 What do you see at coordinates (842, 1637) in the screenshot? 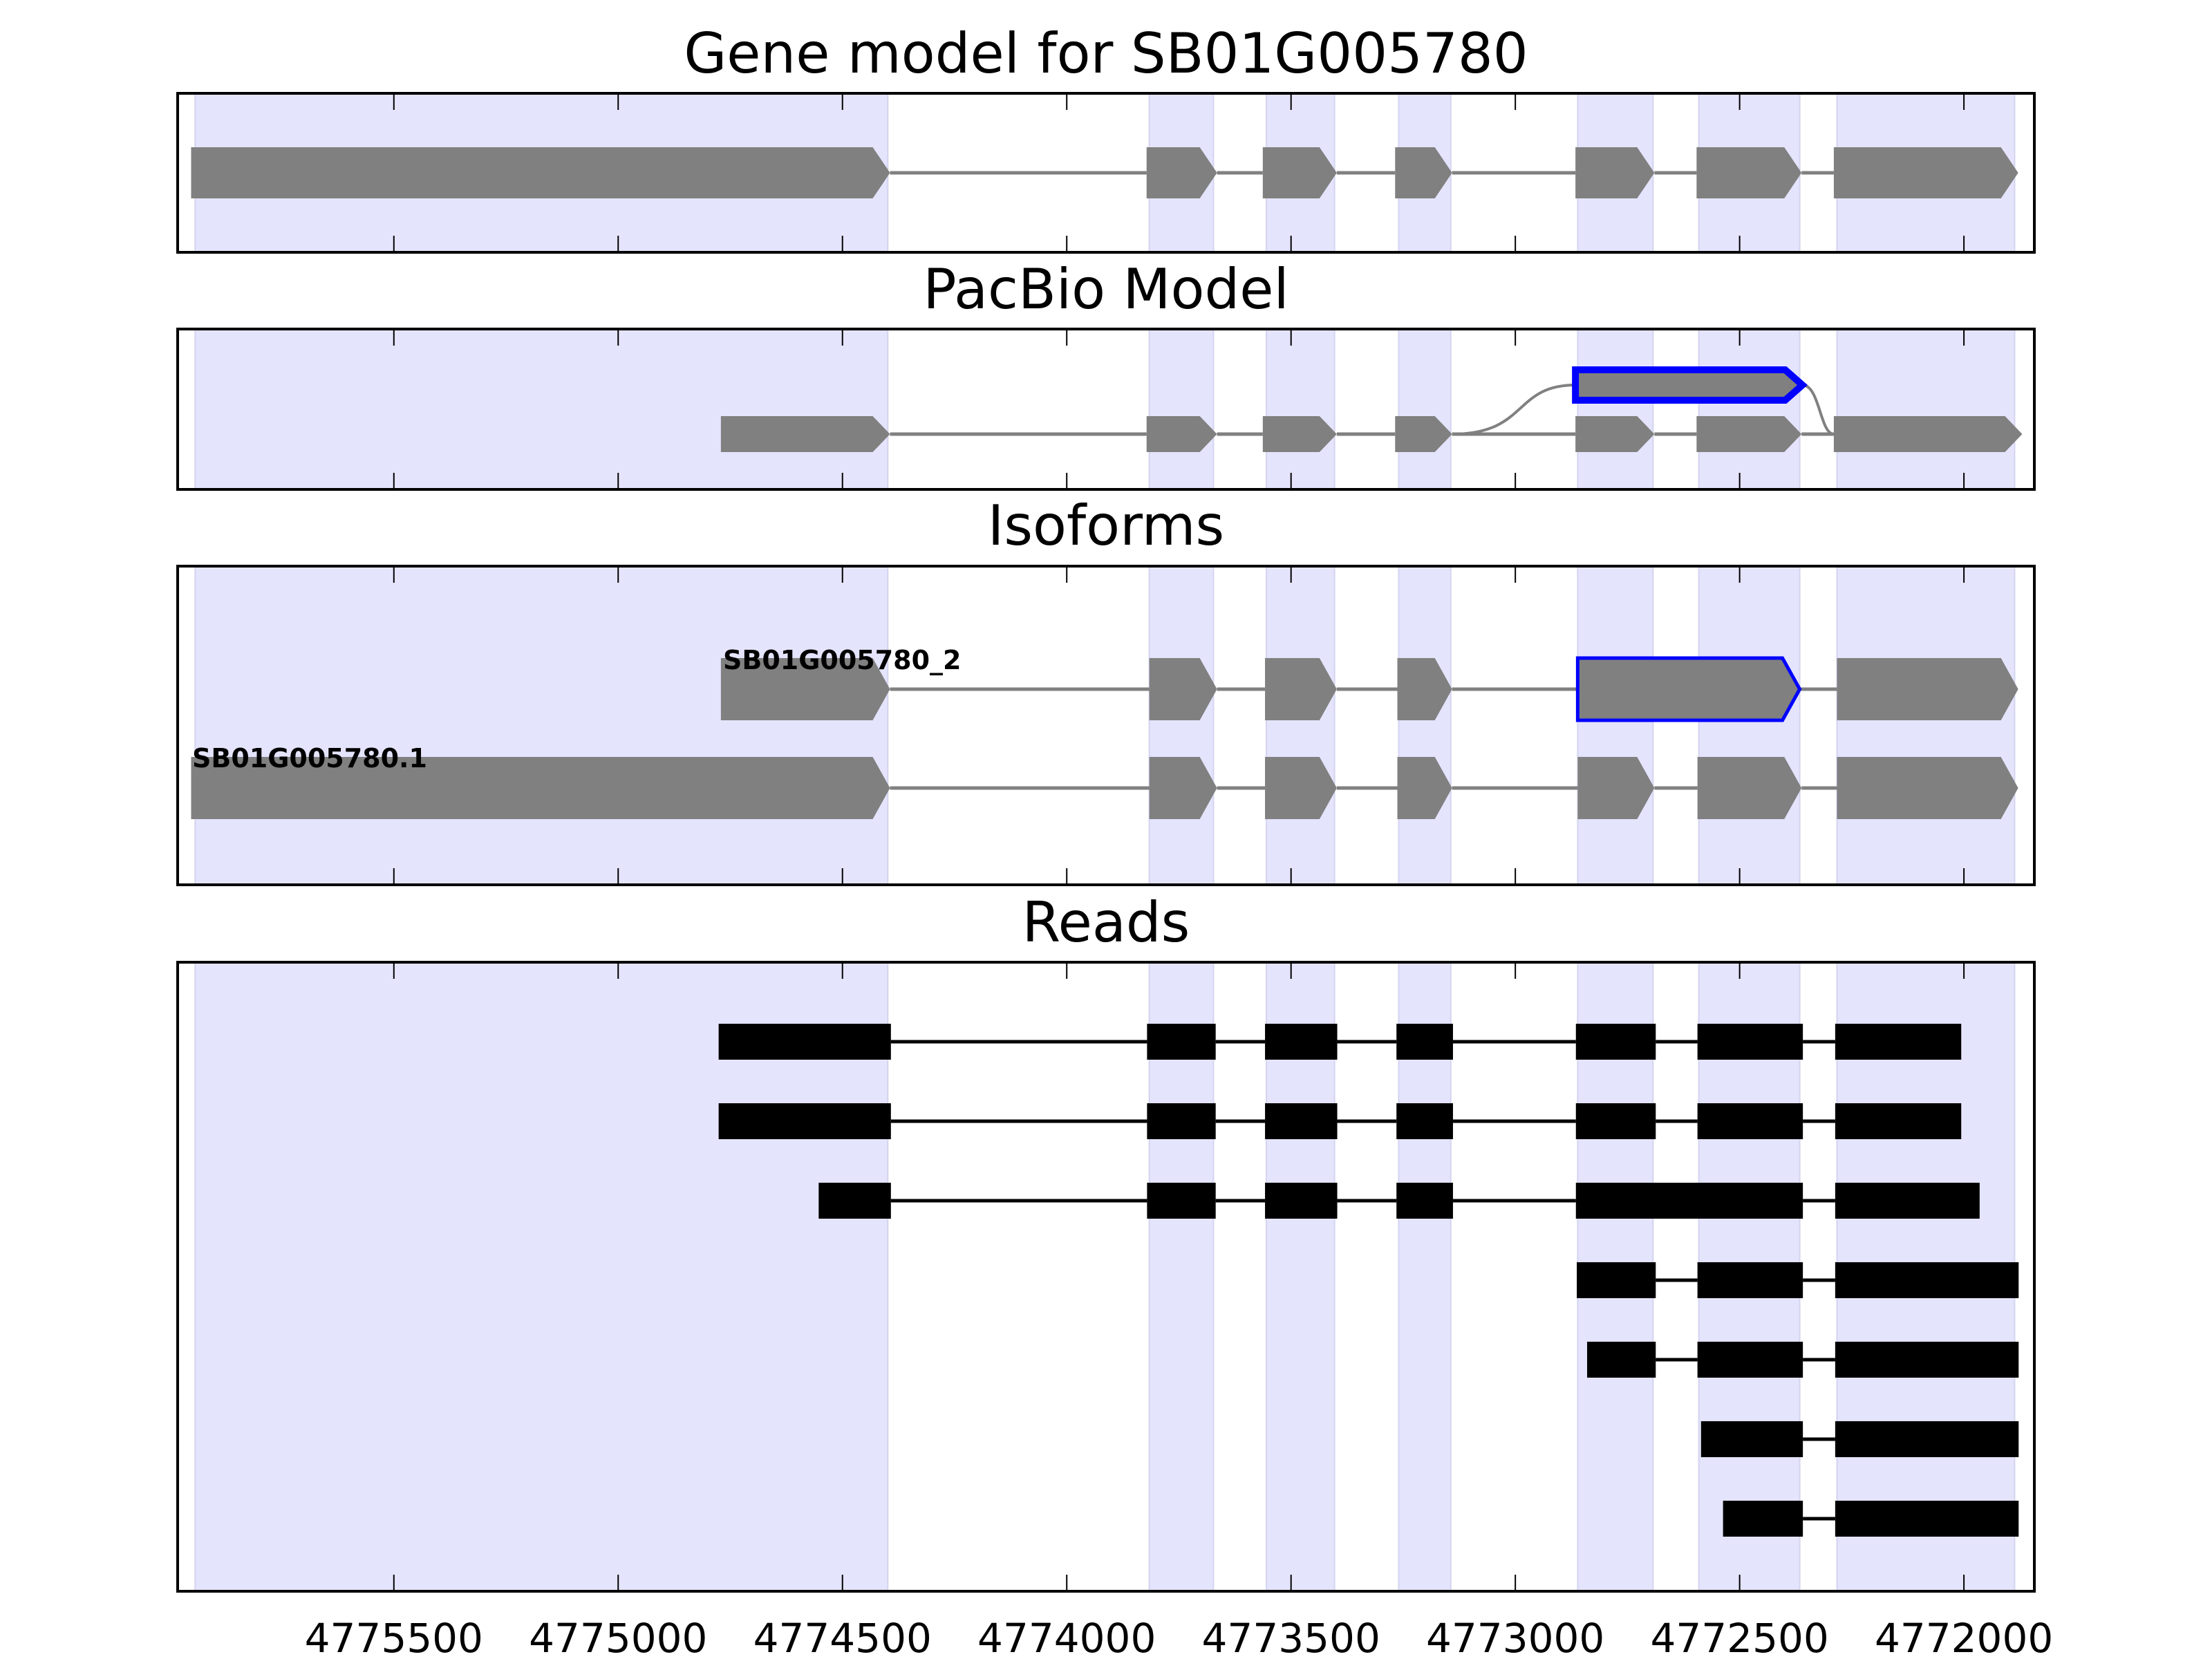
I see `x-tick-label: 4774500` at bounding box center [842, 1637].